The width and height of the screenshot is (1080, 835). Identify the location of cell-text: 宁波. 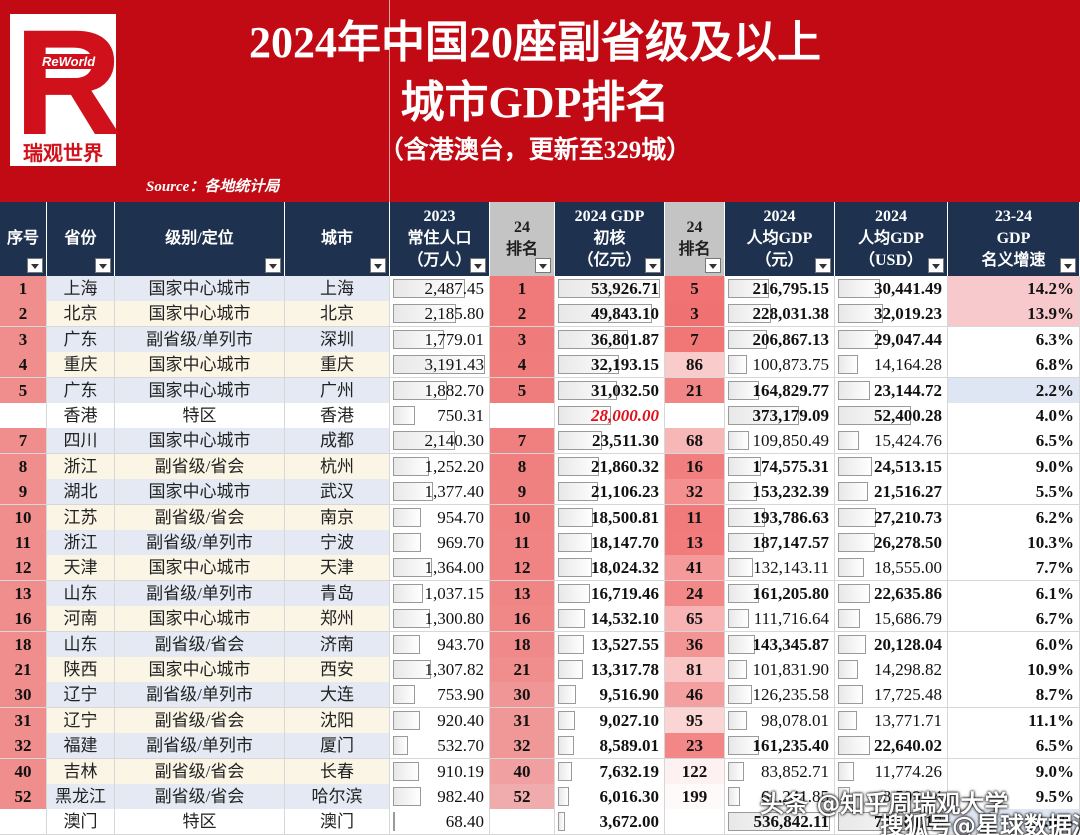
(337, 542).